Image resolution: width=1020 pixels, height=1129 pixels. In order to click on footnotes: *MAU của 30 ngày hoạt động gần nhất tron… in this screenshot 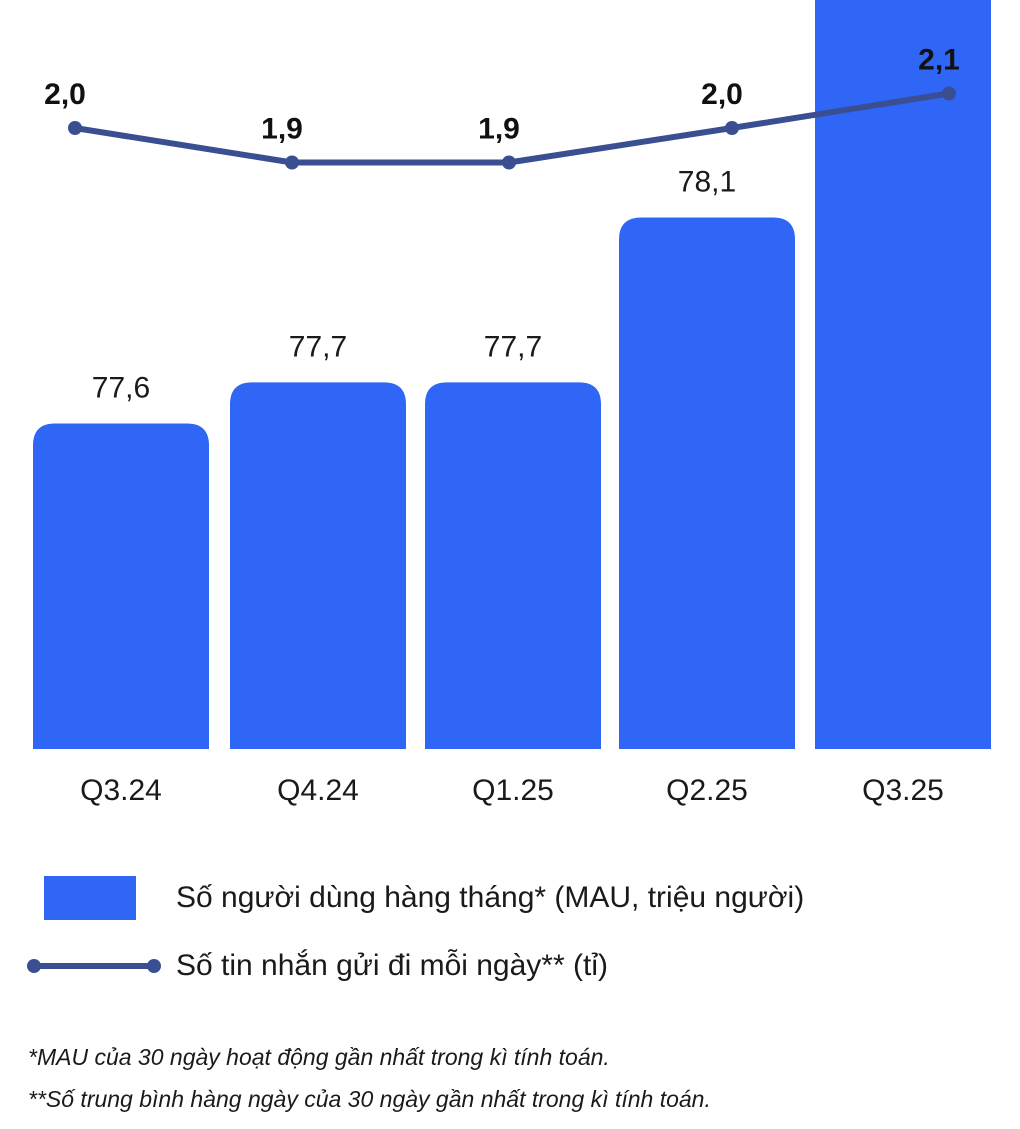, I will do `click(518, 1078)`.